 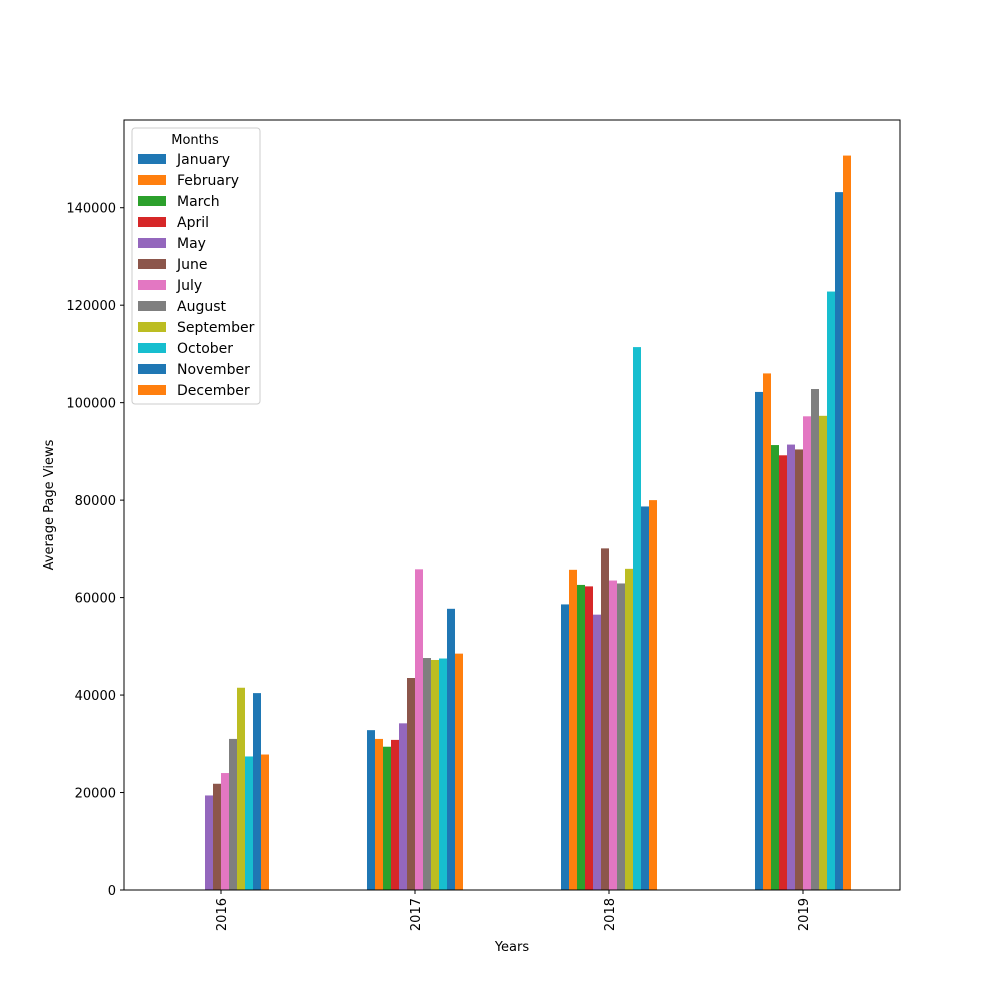 I want to click on legend-swatch-april, so click(x=152, y=222).